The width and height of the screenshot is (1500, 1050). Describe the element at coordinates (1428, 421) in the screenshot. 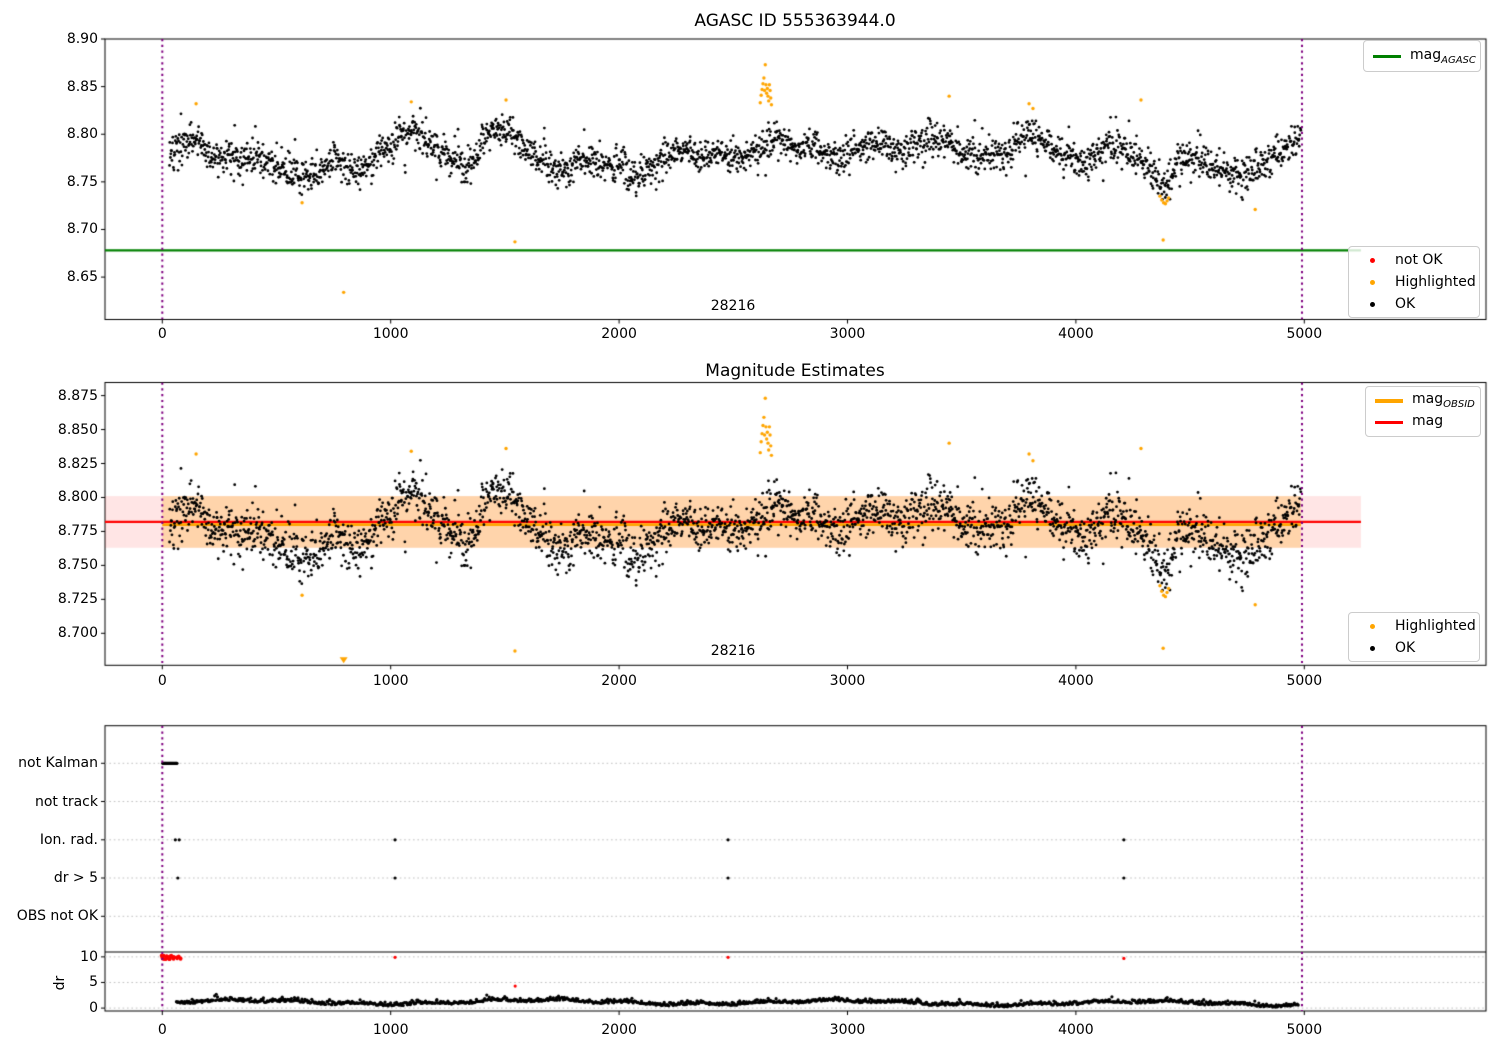

I see `legend-entry-label: mag` at that location.